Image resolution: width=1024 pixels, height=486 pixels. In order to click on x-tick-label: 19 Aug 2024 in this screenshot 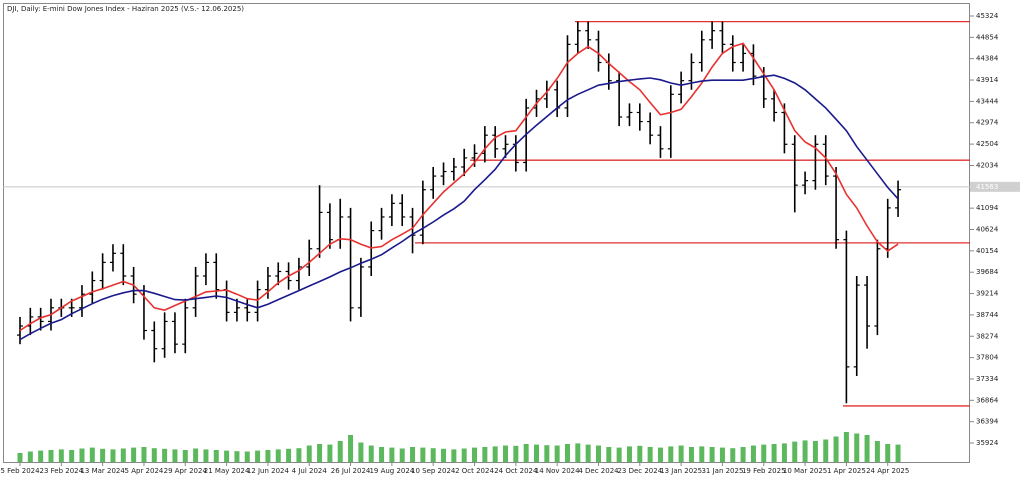, I will do `click(391, 471)`.